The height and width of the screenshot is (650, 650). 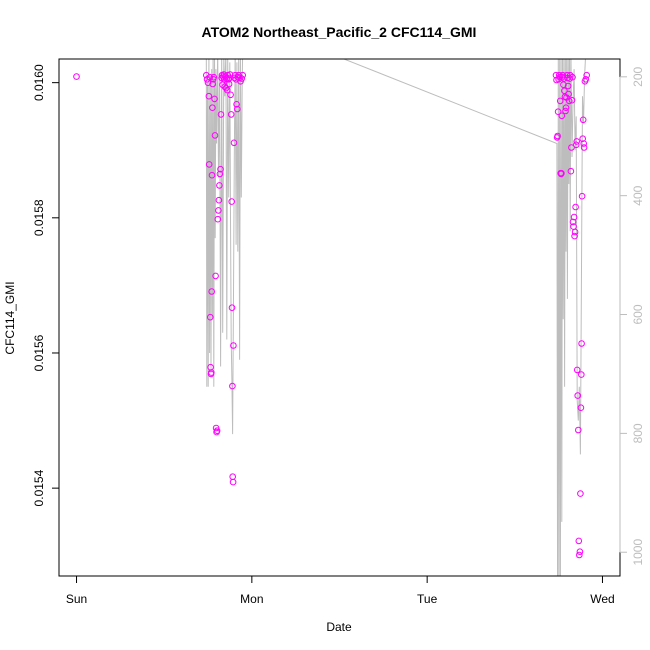 I want to click on y-axis-label: CFC114_GMI, so click(x=10, y=317).